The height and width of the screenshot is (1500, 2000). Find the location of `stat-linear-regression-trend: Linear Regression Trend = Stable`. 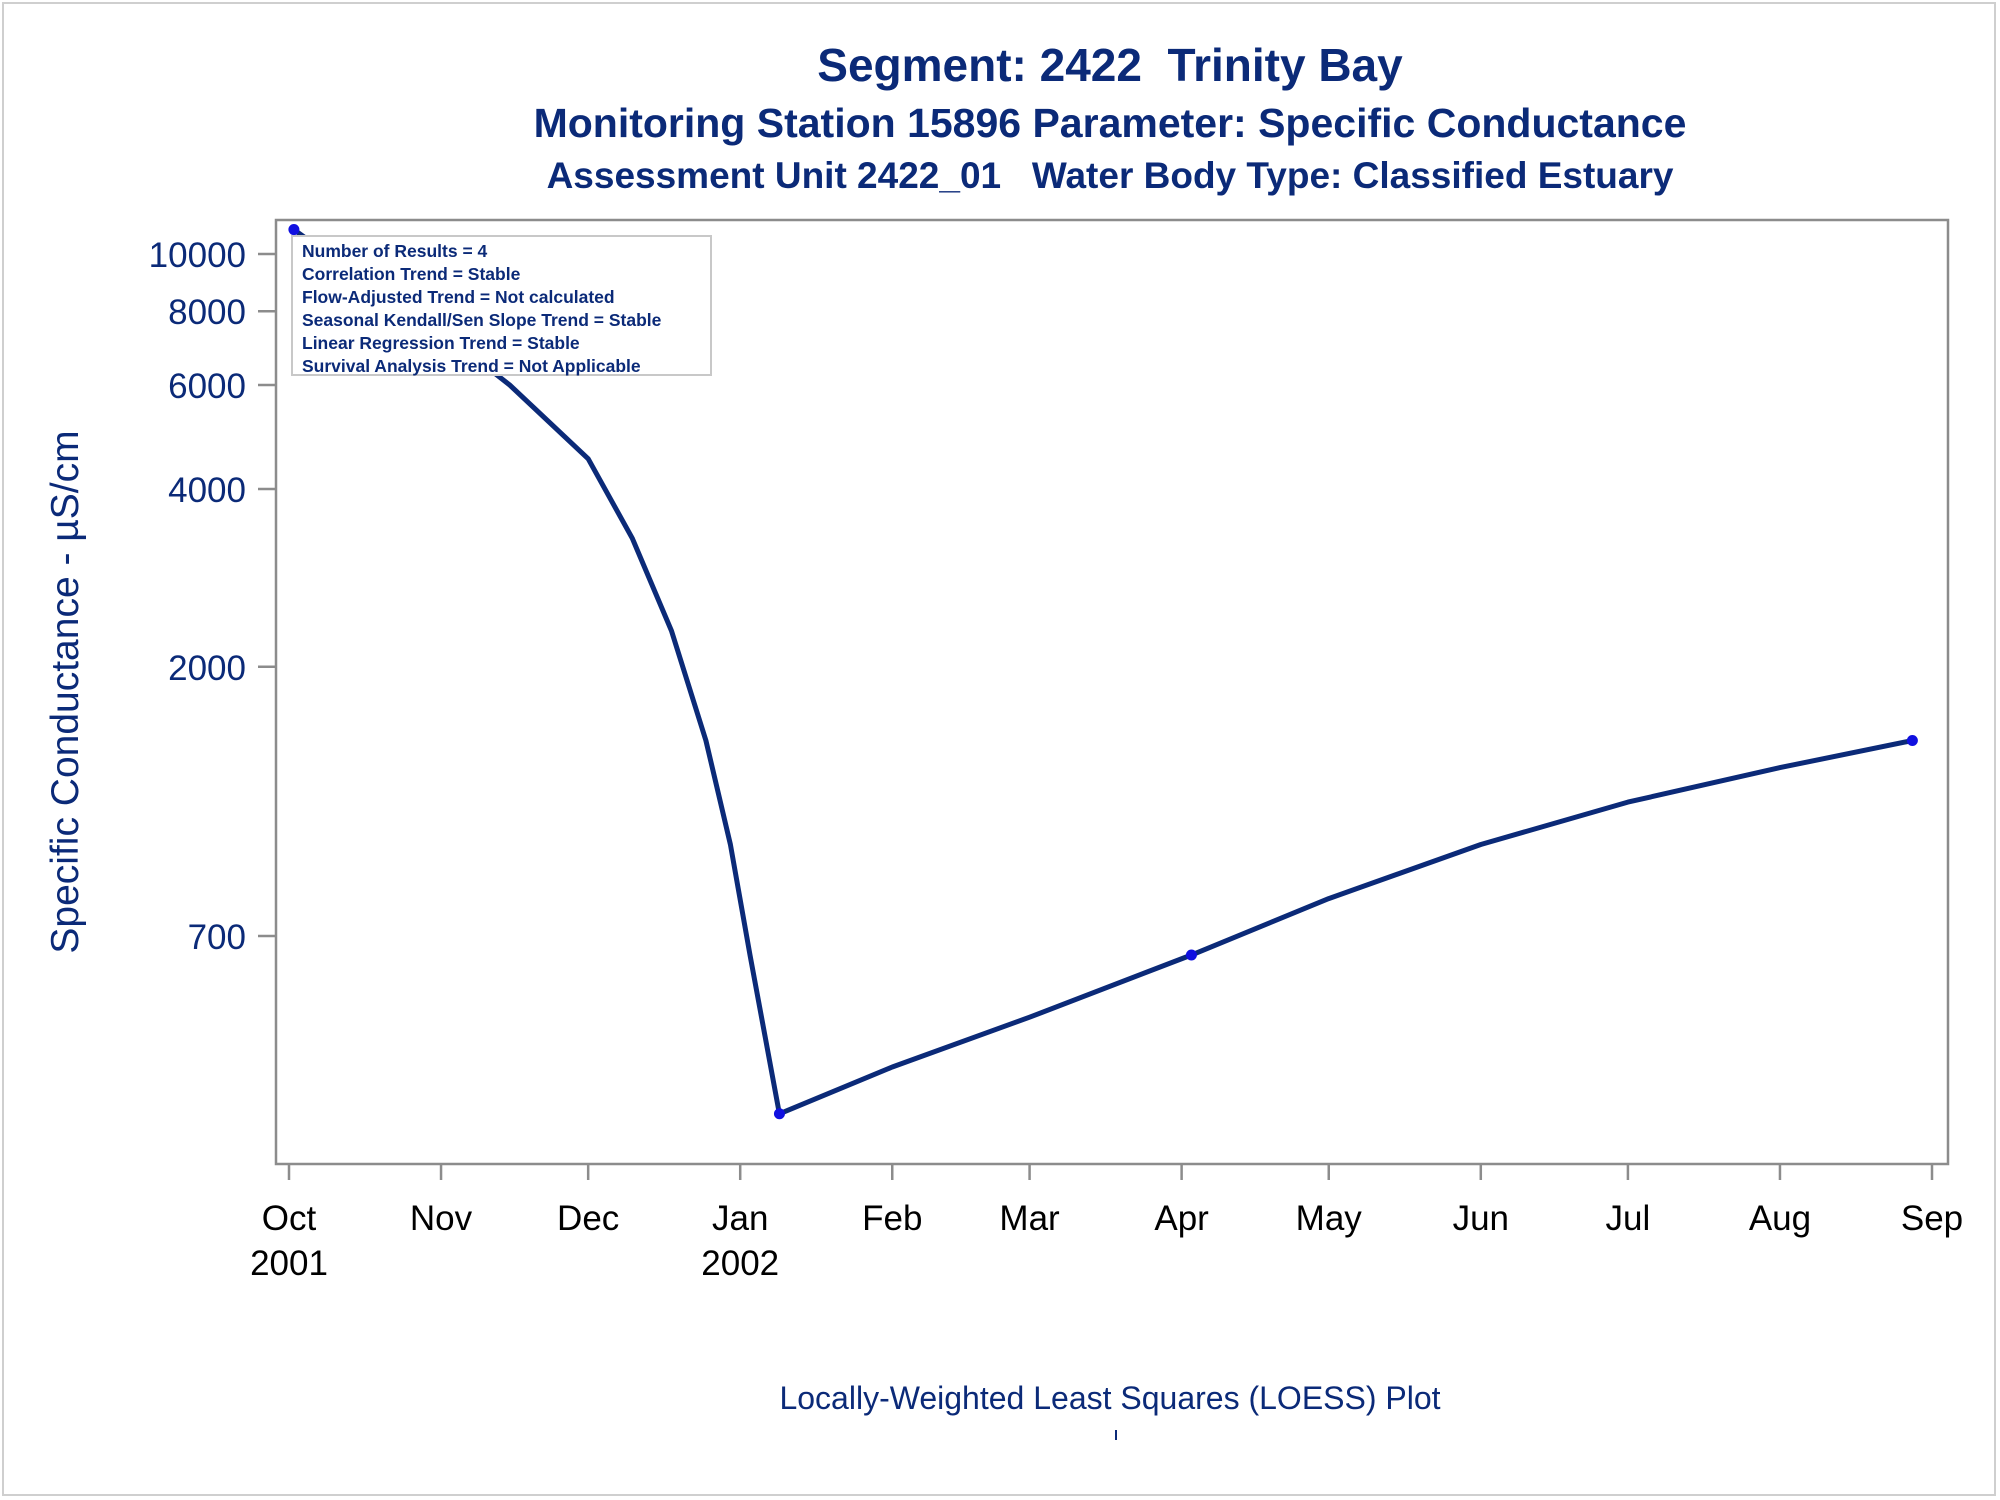

stat-linear-regression-trend: Linear Regression Trend = Stable is located at coordinates (441, 343).